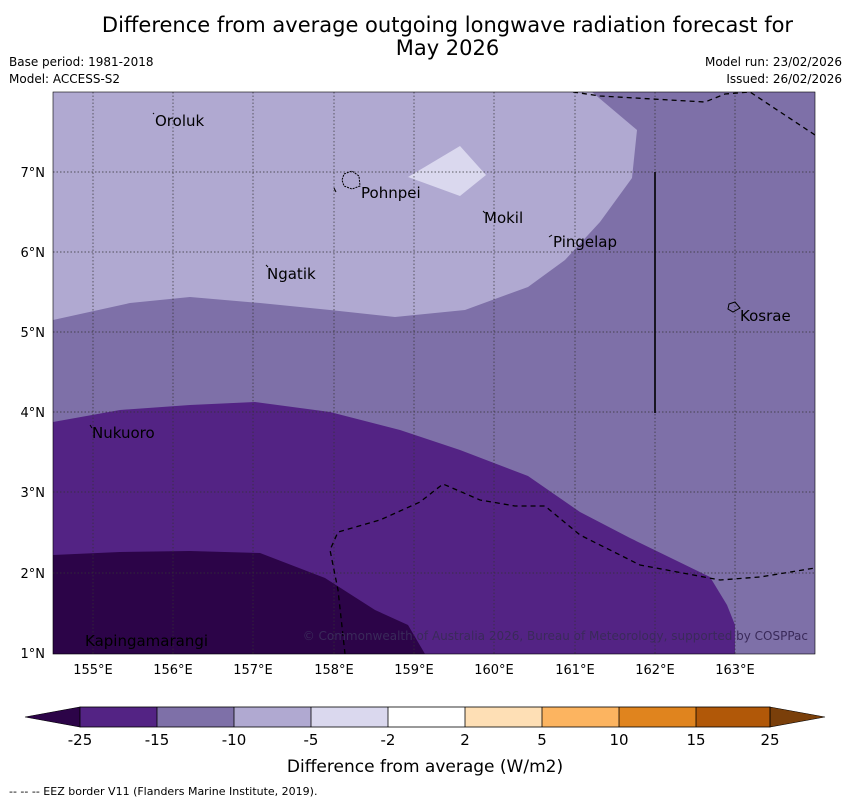 The height and width of the screenshot is (804, 850). Describe the element at coordinates (81, 71) in the screenshot. I see `meta-left: Base period: 1981-2018 Model: ACCESS-S2` at that location.